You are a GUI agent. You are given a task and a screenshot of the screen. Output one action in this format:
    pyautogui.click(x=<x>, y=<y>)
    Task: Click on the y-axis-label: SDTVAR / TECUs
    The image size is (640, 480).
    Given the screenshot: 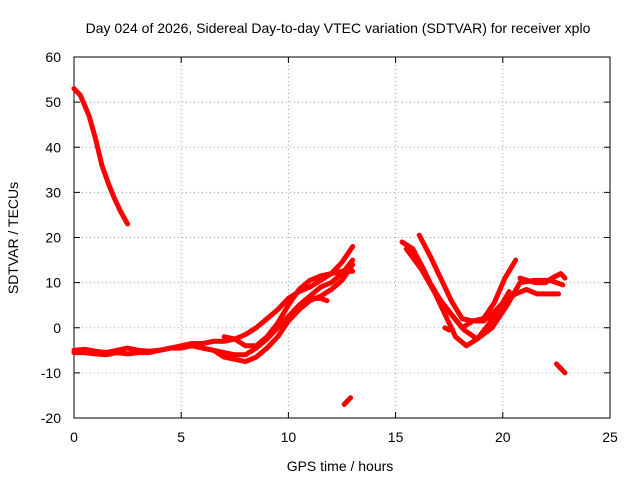 What is the action you would take?
    pyautogui.click(x=13, y=238)
    